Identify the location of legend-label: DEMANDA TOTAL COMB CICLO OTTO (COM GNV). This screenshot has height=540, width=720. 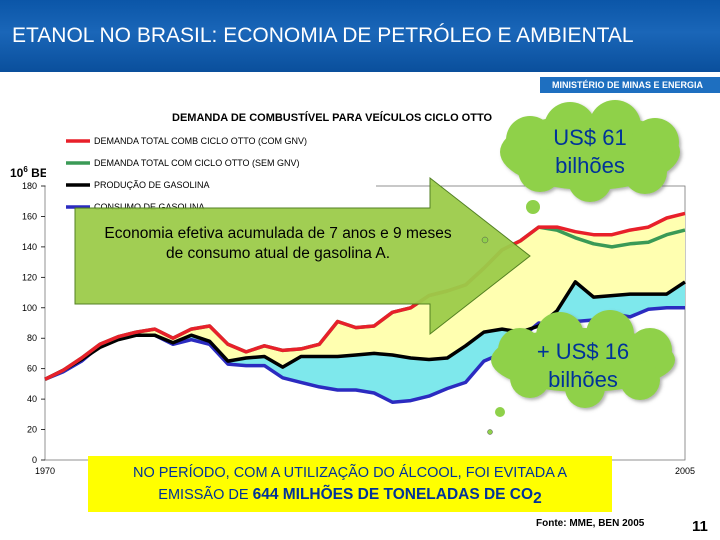
(200, 141).